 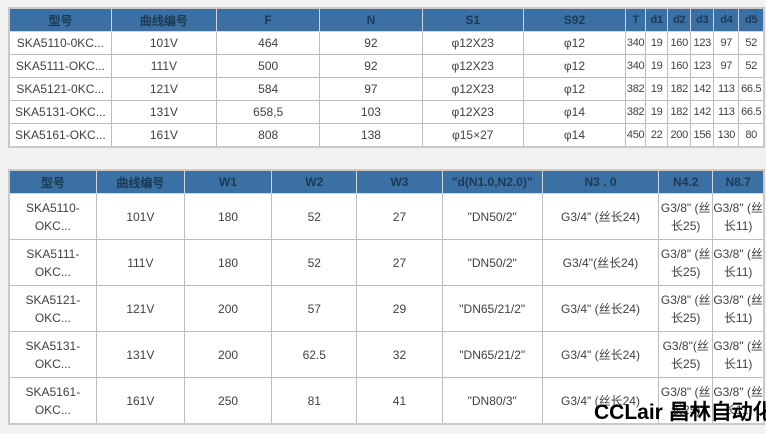 What do you see at coordinates (679, 19) in the screenshot?
I see `column-header: d2` at bounding box center [679, 19].